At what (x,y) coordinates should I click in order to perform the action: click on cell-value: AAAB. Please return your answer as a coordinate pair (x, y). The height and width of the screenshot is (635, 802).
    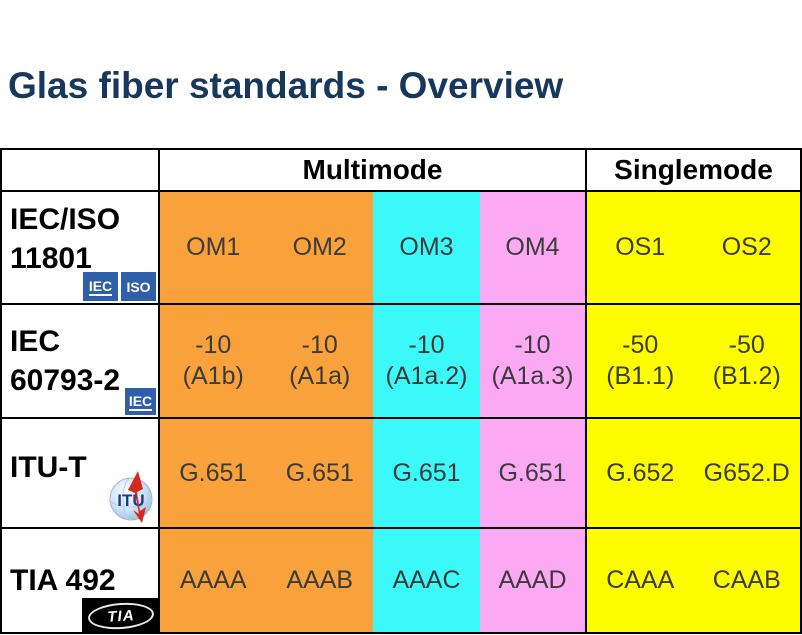
    Looking at the image, I should click on (320, 580).